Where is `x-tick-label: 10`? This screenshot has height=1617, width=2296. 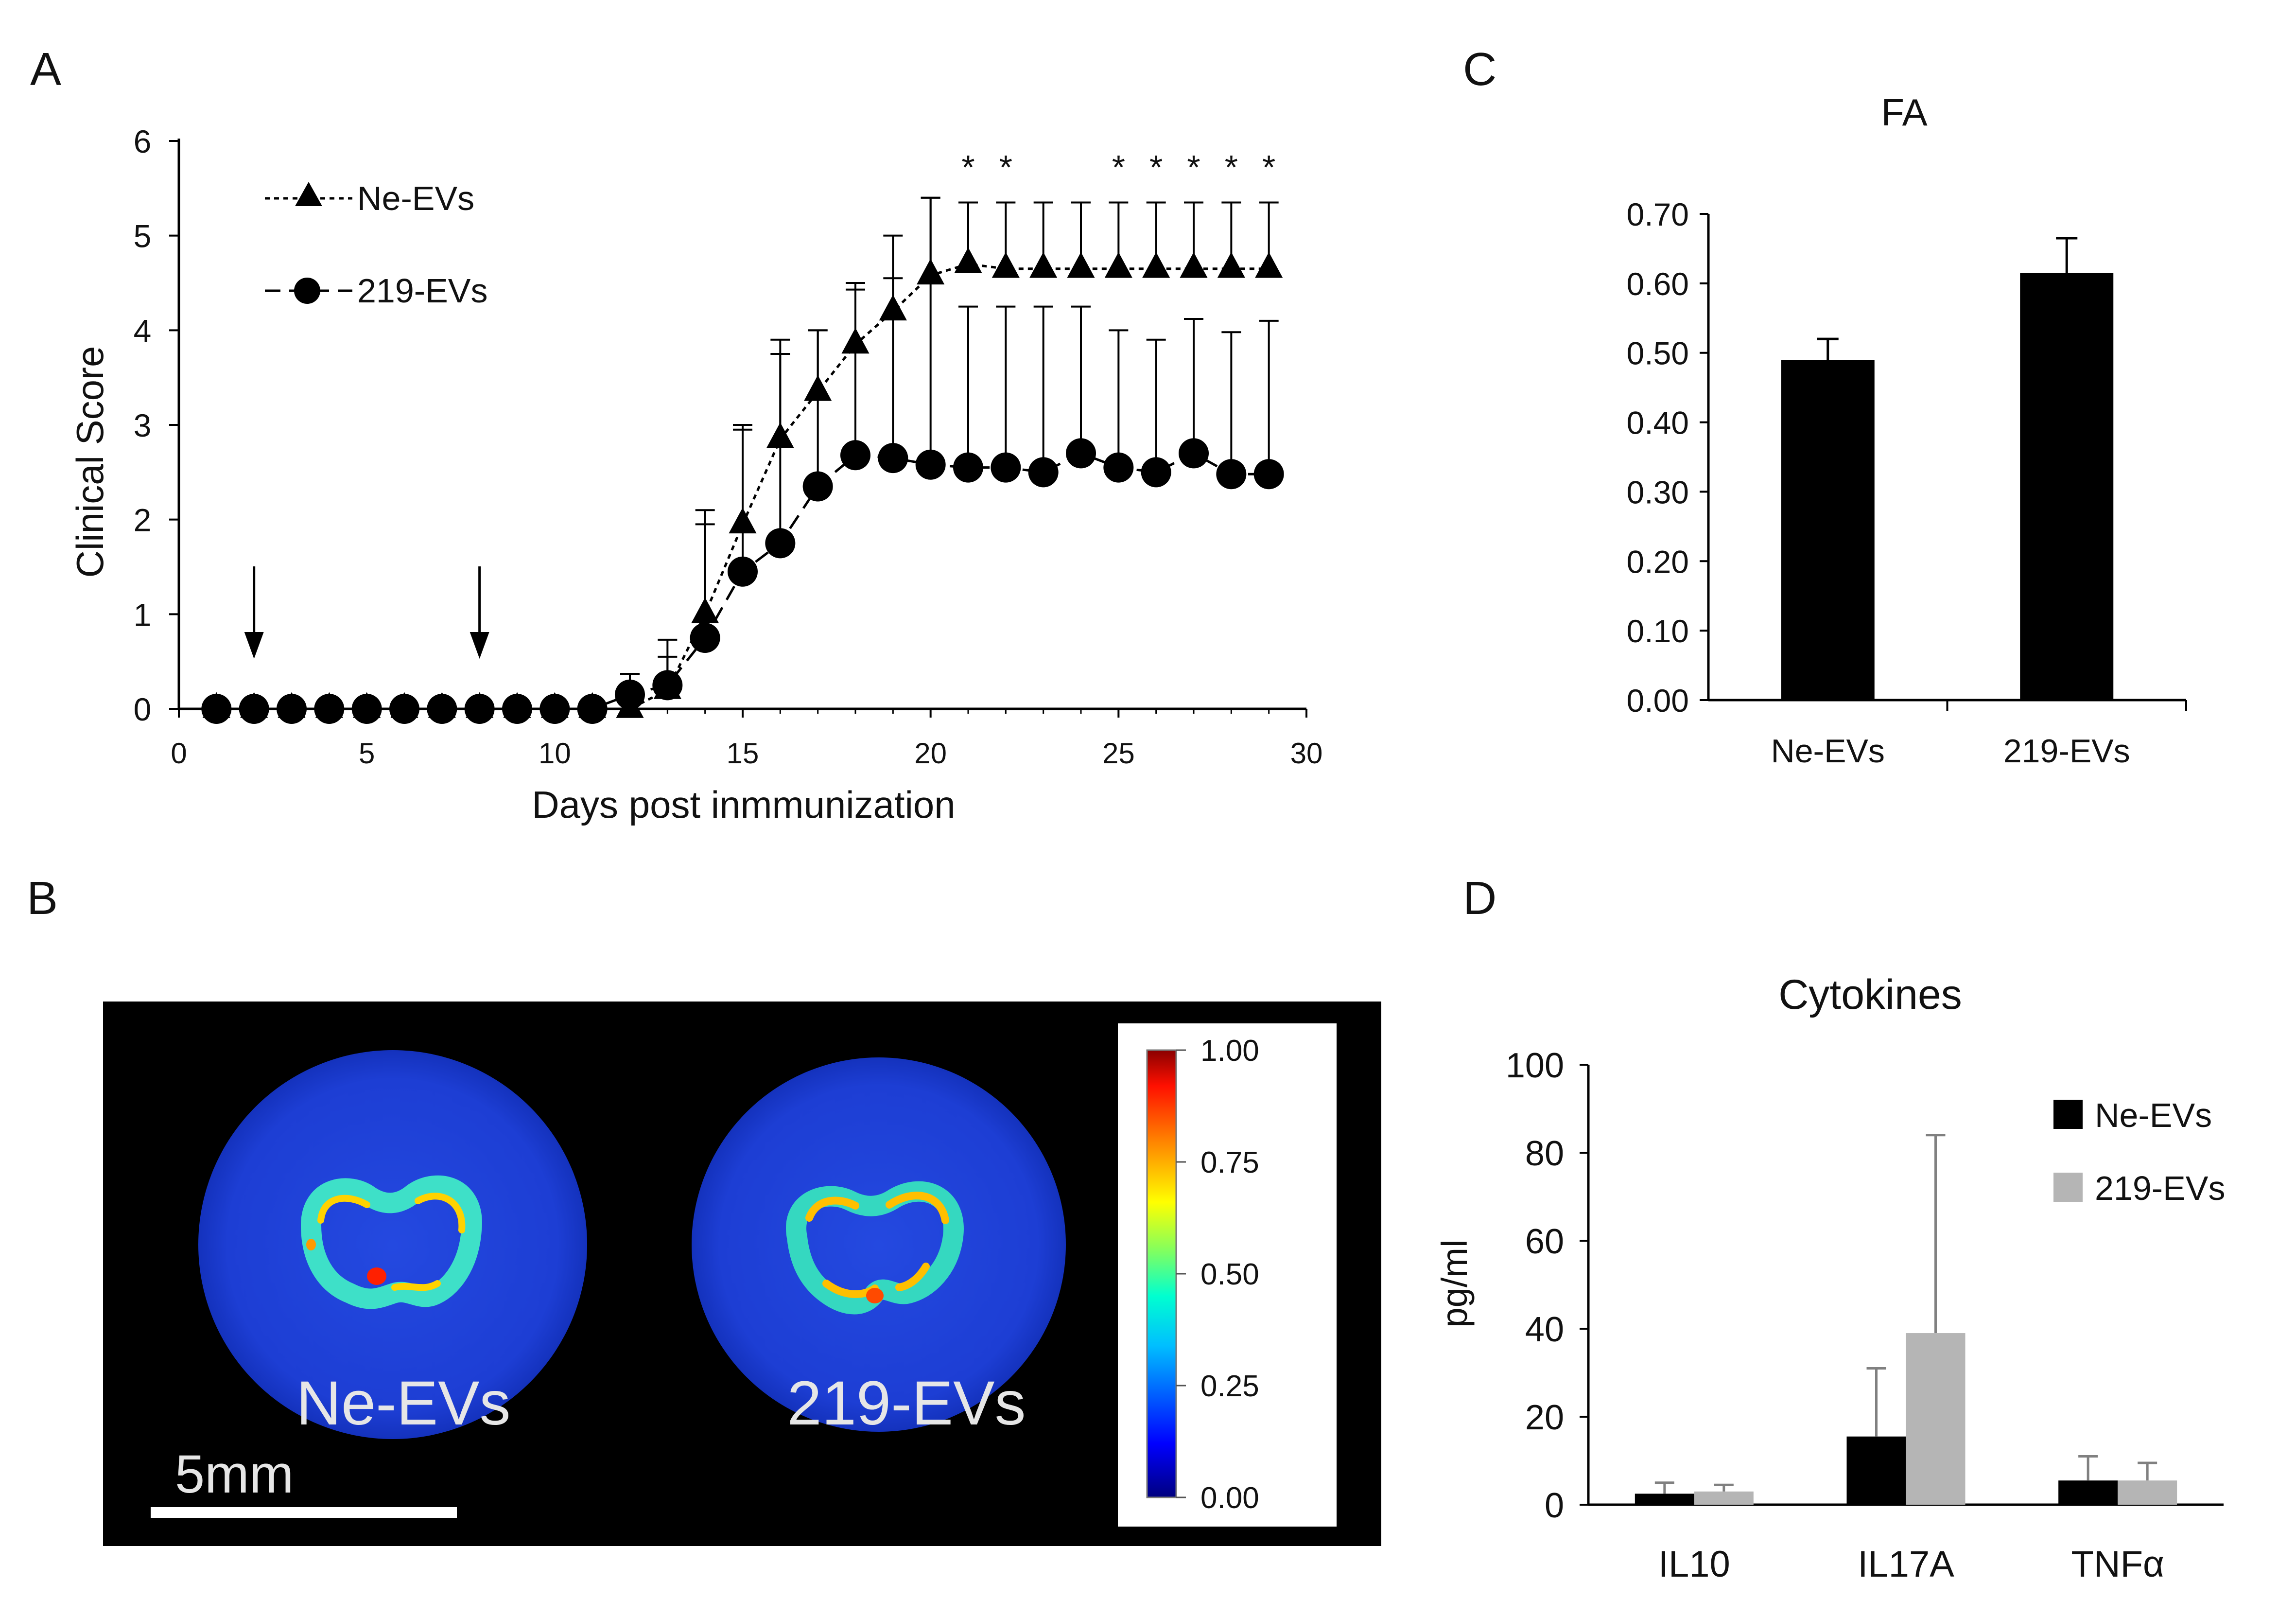 x-tick-label: 10 is located at coordinates (555, 753).